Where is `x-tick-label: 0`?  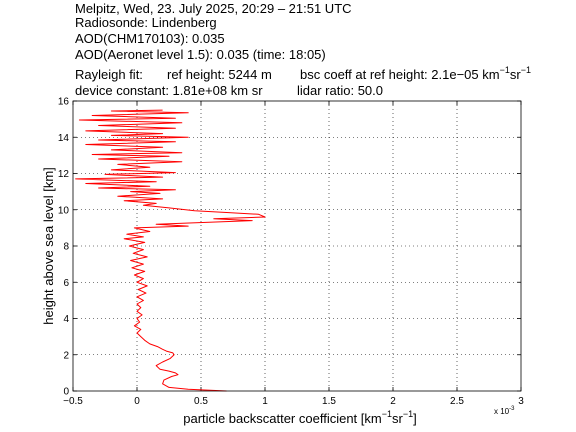
x-tick-label: 0 is located at coordinates (137, 401).